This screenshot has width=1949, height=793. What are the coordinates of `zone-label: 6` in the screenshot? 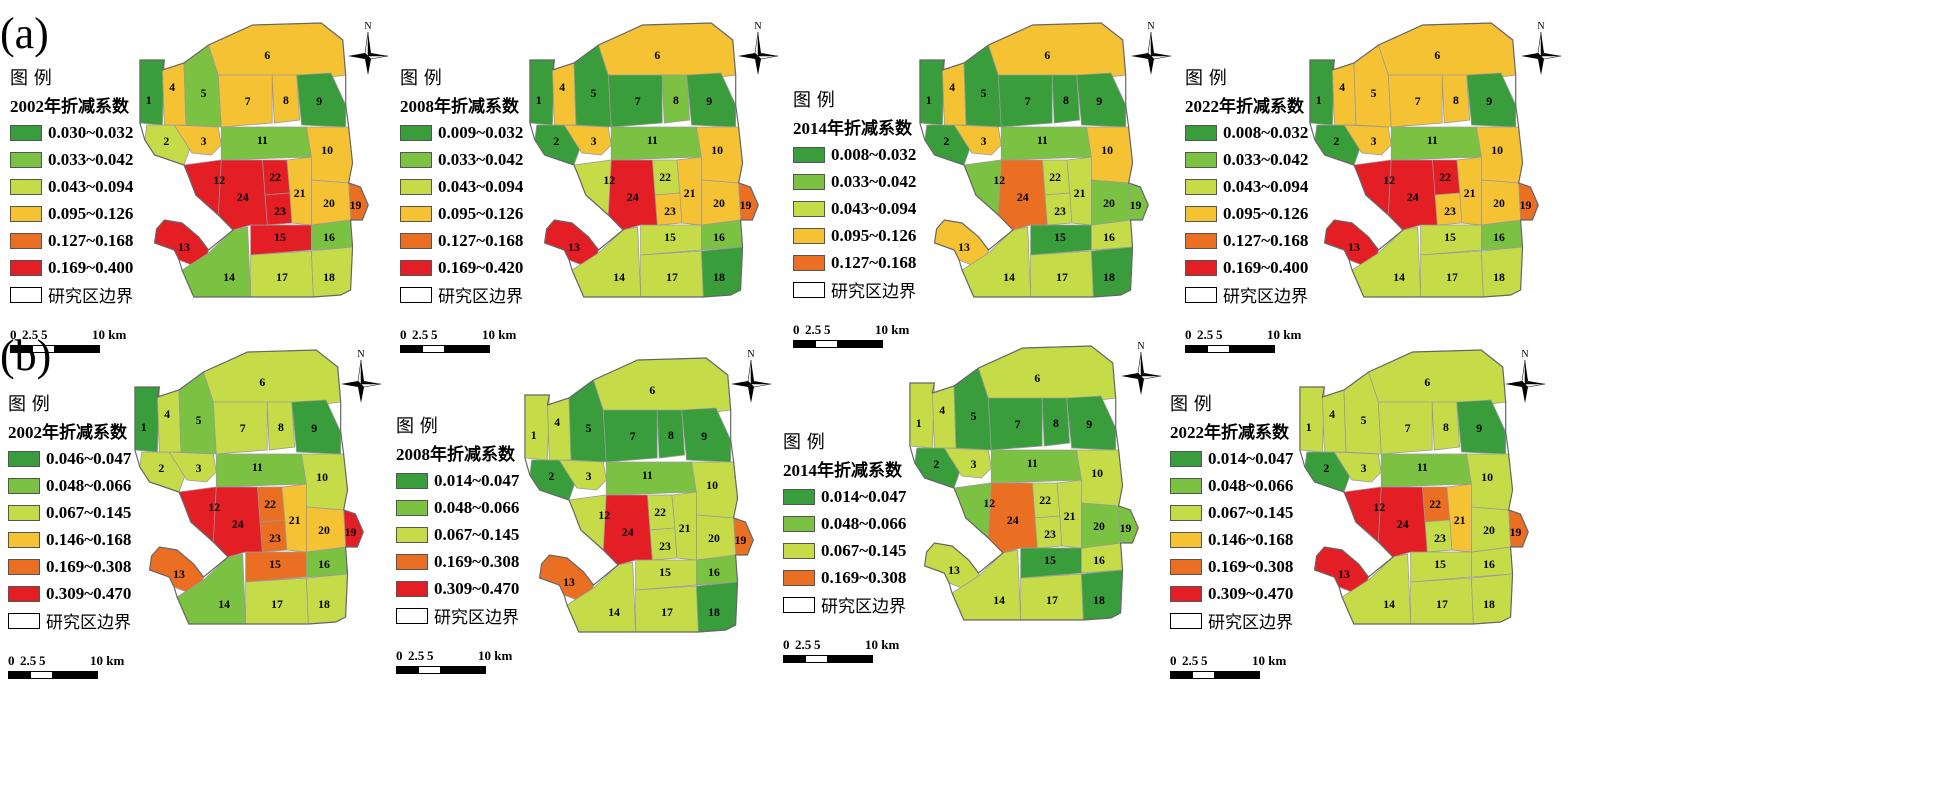 It's located at (652, 390).